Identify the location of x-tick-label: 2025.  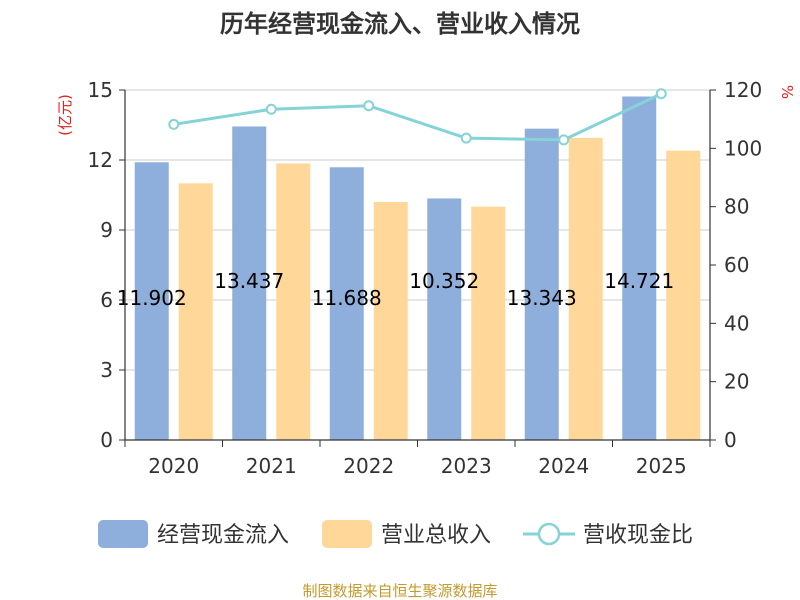
(661, 466).